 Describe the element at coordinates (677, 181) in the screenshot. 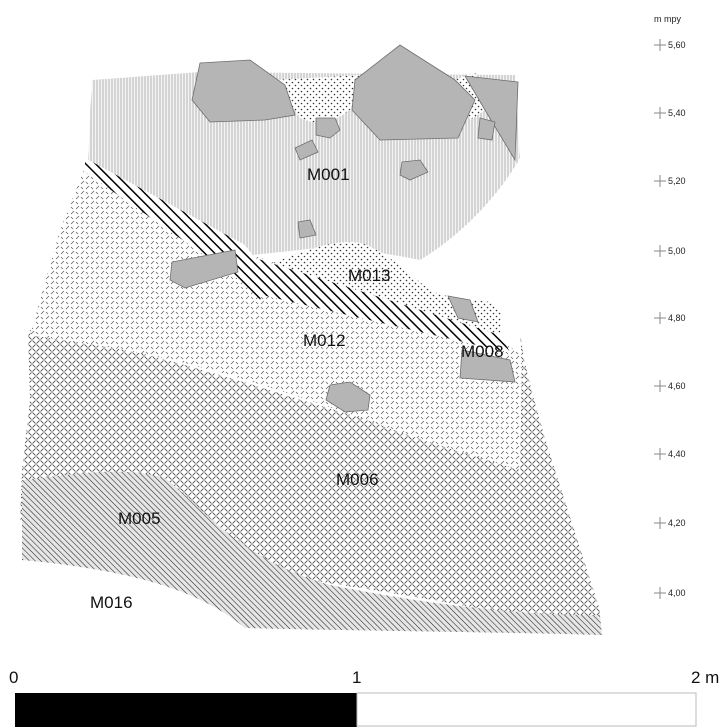

I see `elevation-tick-label: 5,20` at that location.